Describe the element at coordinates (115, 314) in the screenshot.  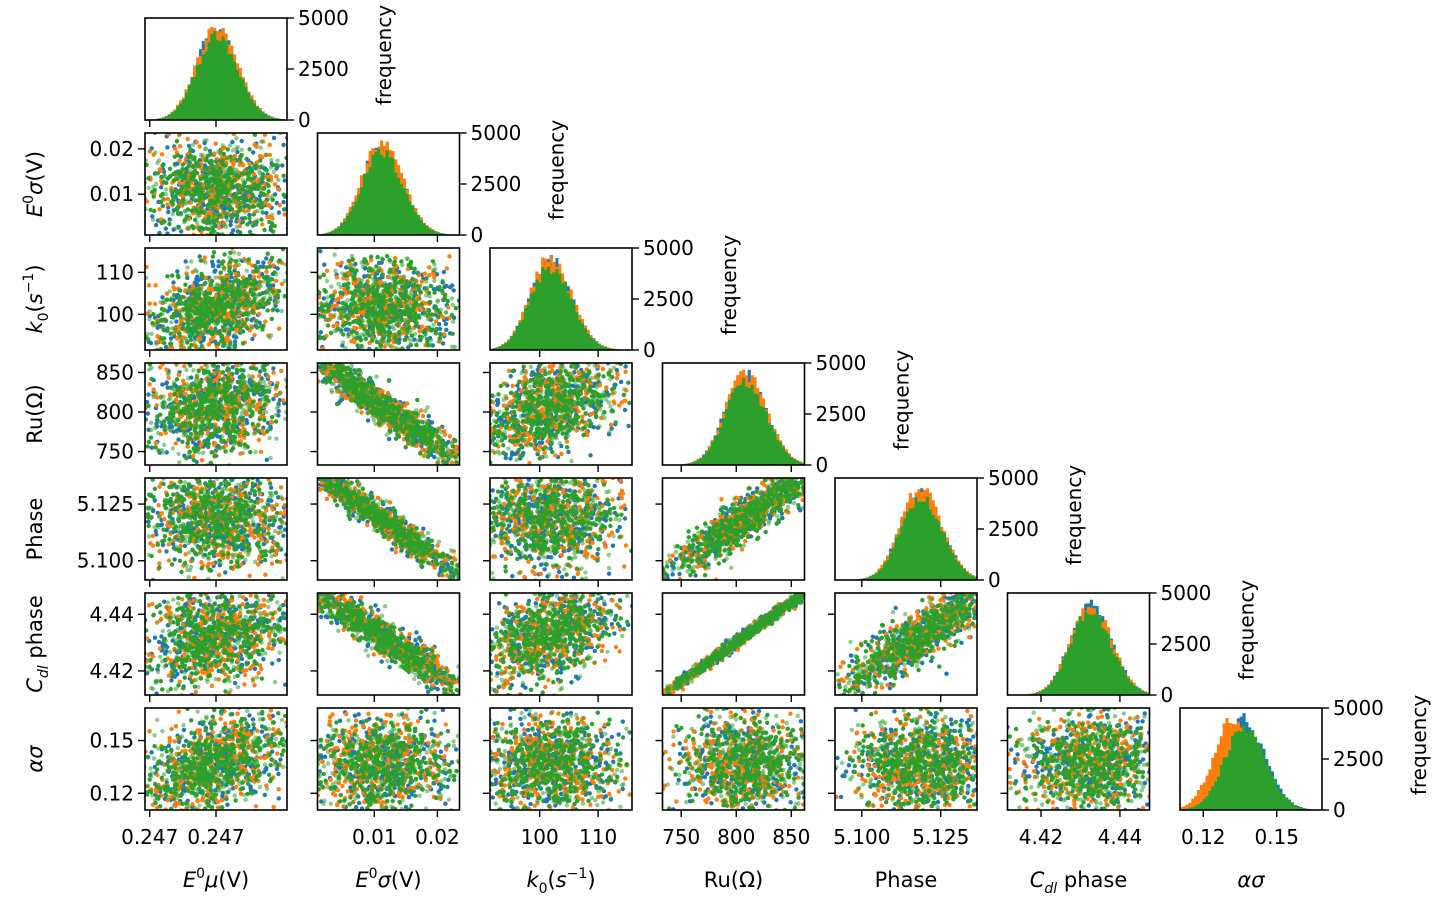
I see `ytick-label: 100` at that location.